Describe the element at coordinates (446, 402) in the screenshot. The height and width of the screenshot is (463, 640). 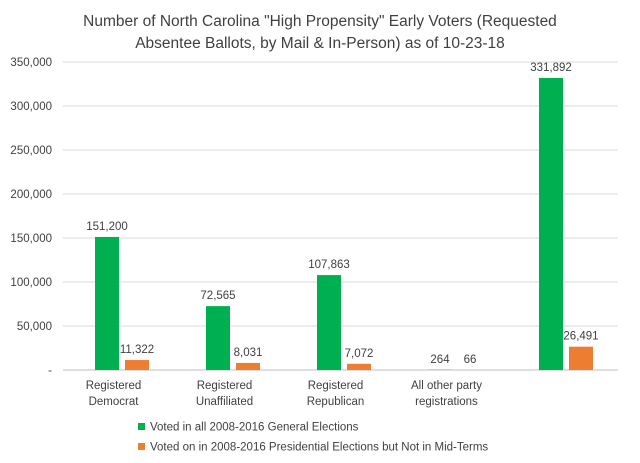
I see `category-label: registrations` at that location.